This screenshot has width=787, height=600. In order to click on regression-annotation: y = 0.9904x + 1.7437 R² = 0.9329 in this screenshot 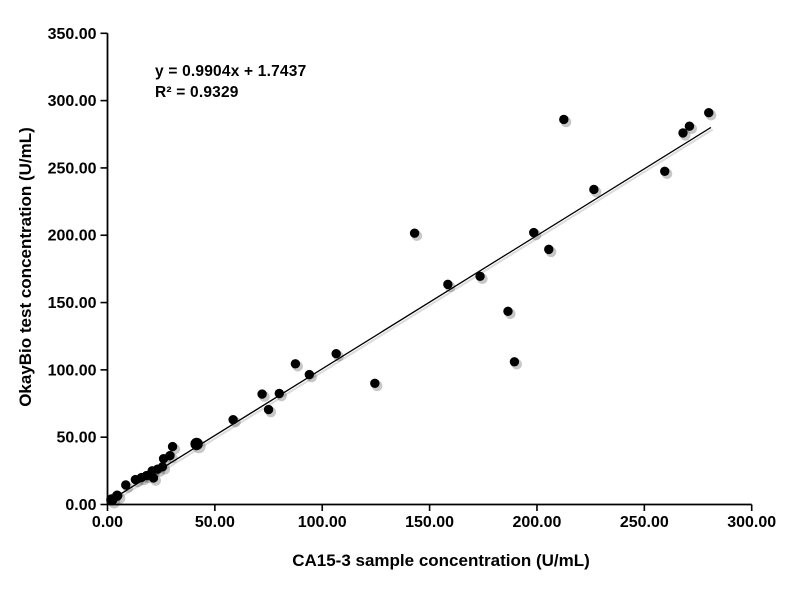, I will do `click(230, 82)`.